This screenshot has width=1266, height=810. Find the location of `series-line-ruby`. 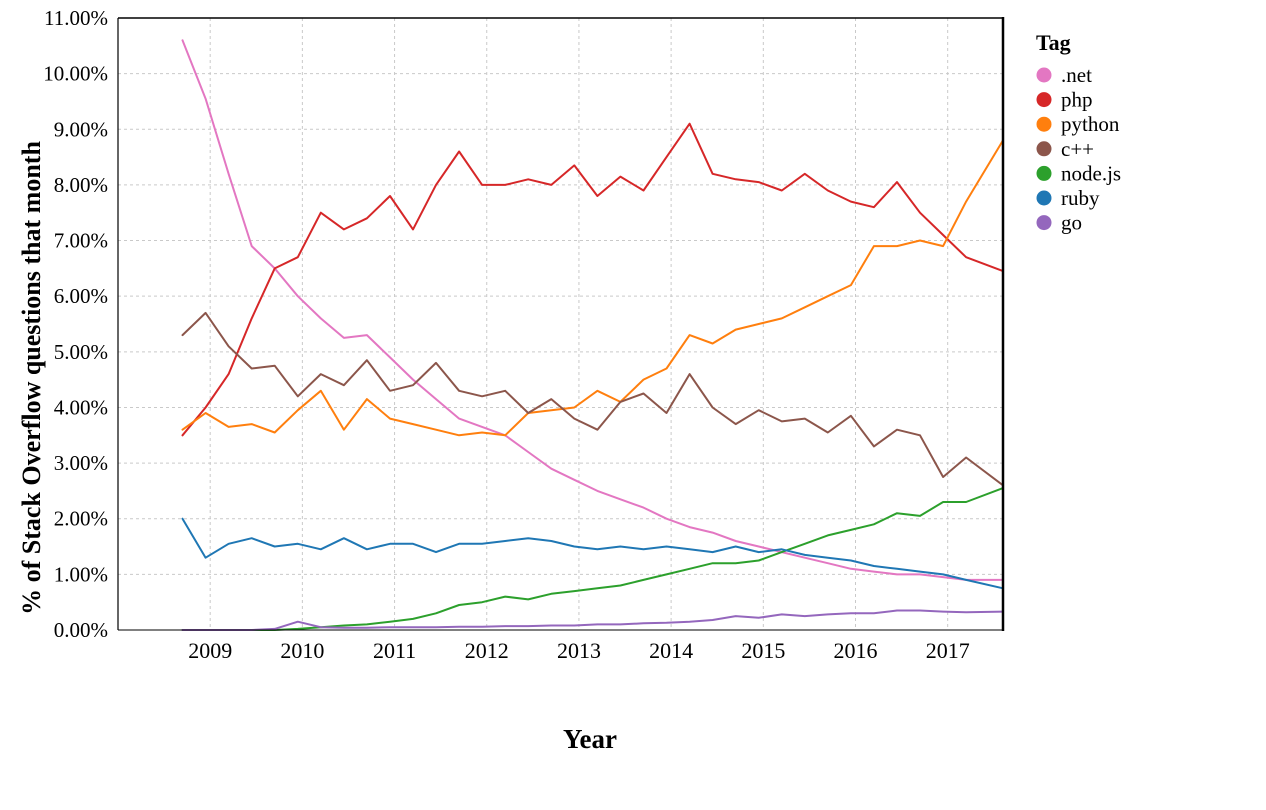

series-line-ruby is located at coordinates (592, 553).